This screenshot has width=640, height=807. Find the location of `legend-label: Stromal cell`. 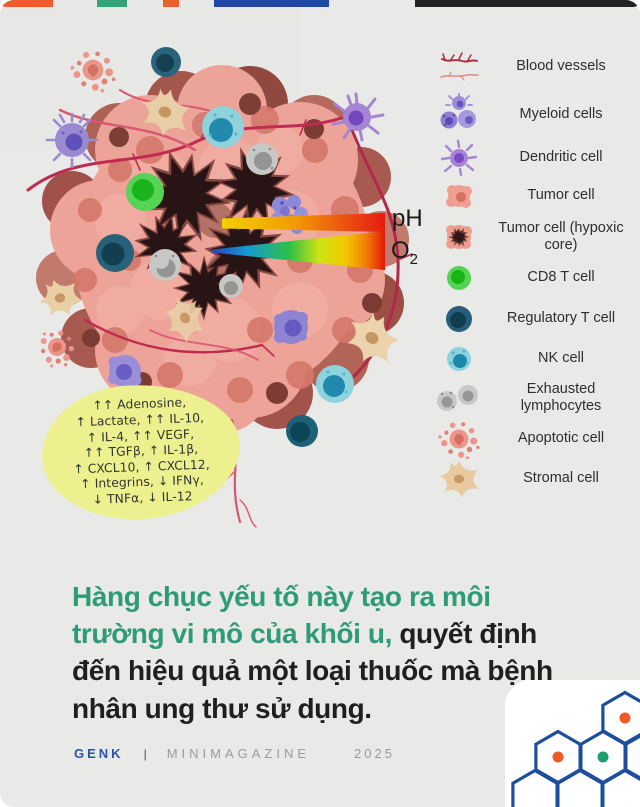

legend-label: Stromal cell is located at coordinates (561, 478).